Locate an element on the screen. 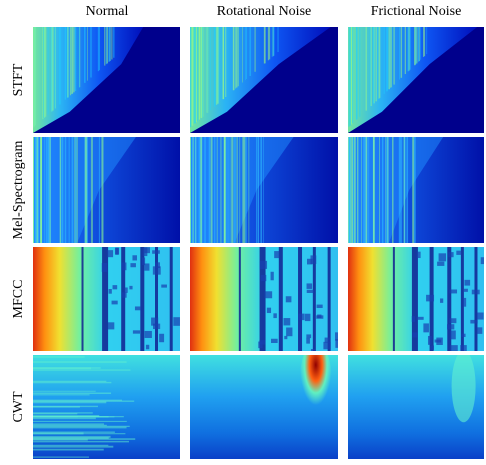 Image resolution: width=486 pixels, height=465 pixels. column-title: Rotational Noise is located at coordinates (264, 11).